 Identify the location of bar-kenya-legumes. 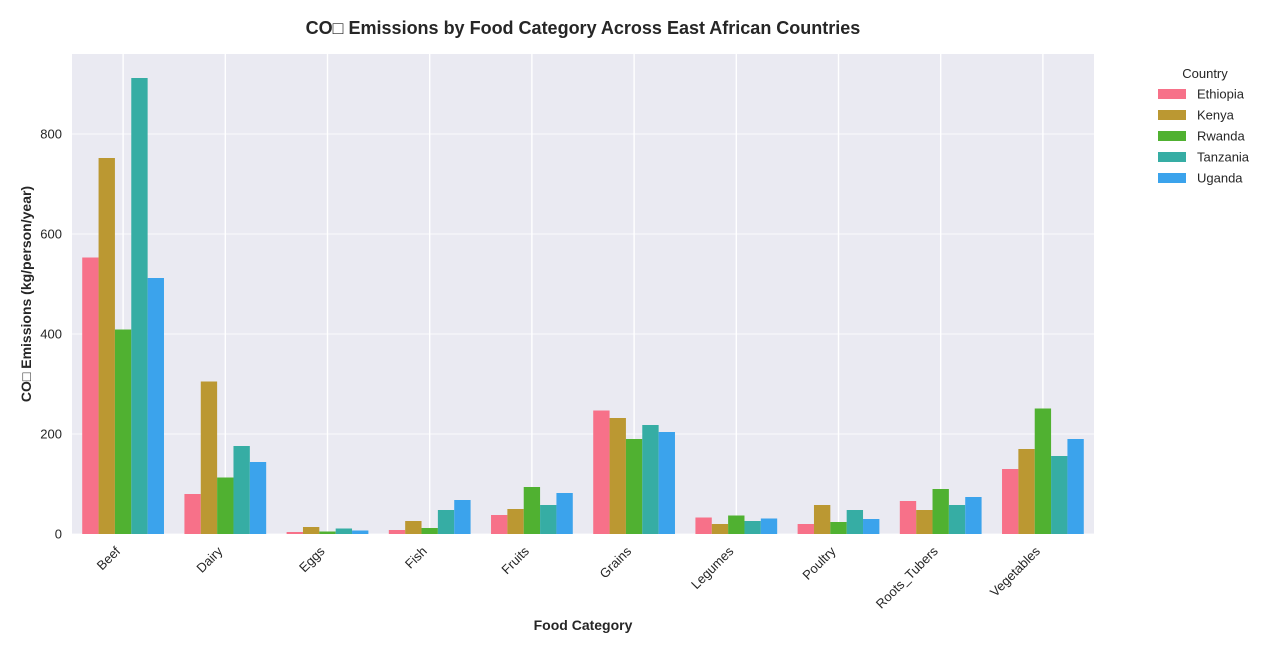
(720, 529).